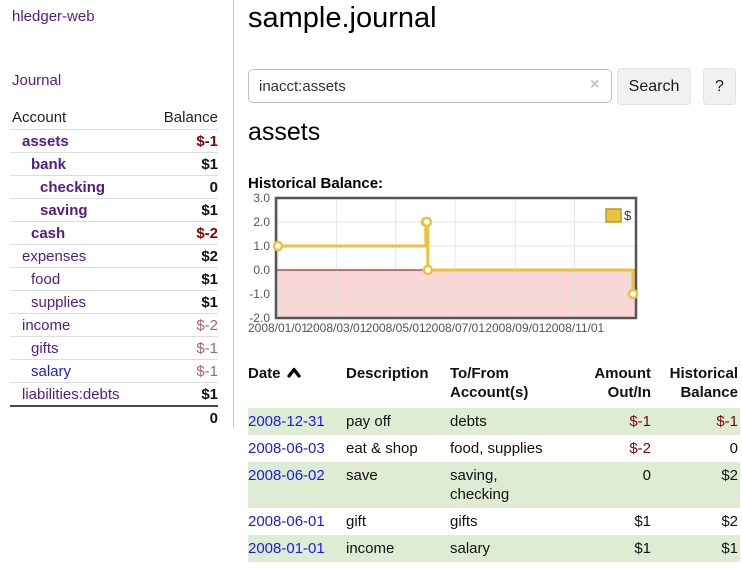 The height and width of the screenshot is (582, 742). Describe the element at coordinates (114, 210) in the screenshot. I see `account-row: saving $1` at that location.